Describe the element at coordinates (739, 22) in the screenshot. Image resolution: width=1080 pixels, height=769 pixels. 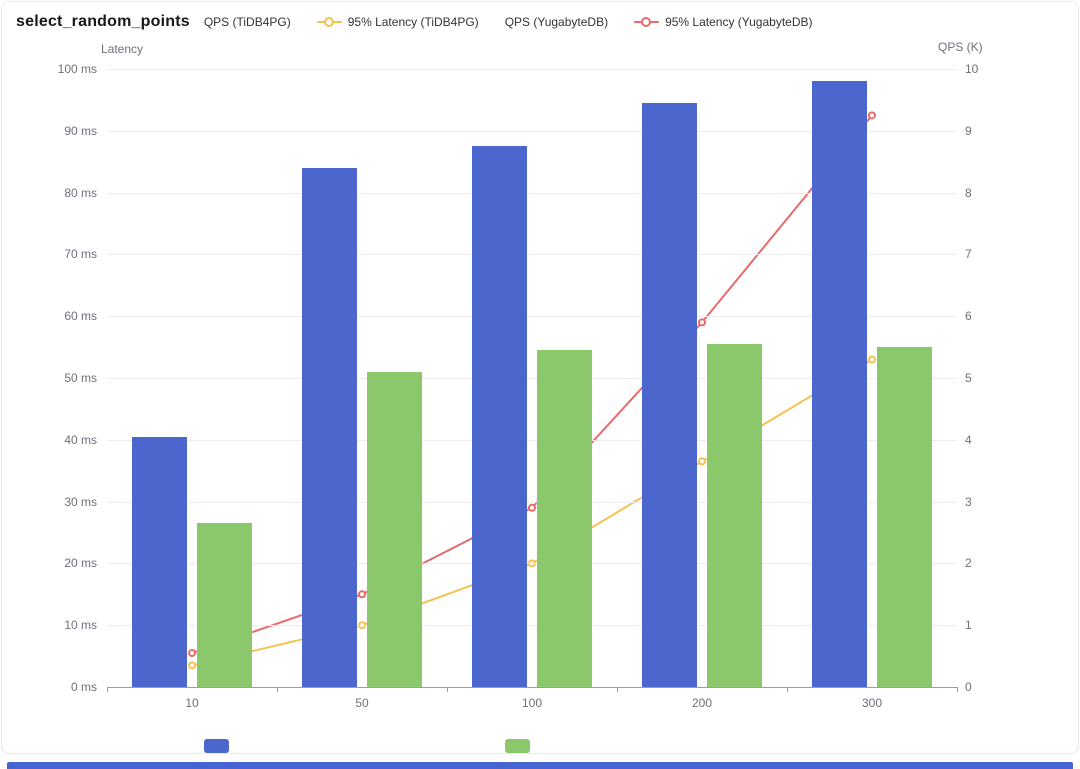
I see `legend-label: 95% Latency (YugabyteDB)` at that location.